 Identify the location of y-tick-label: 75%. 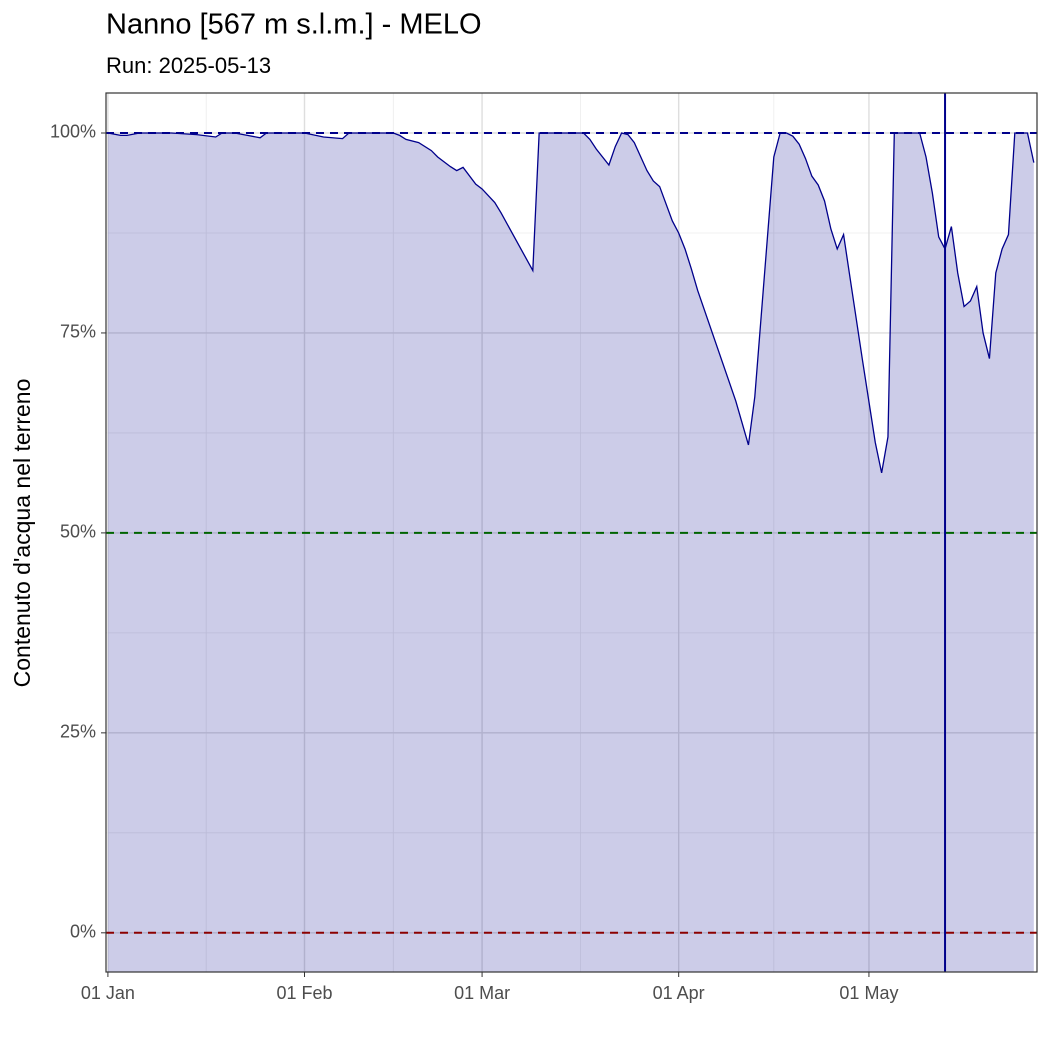
(78, 332).